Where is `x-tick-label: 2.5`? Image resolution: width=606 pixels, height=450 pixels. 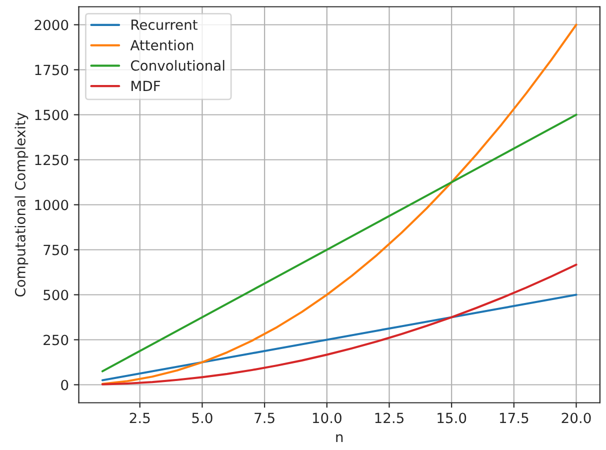
x-tick-label: 2.5 is located at coordinates (140, 418).